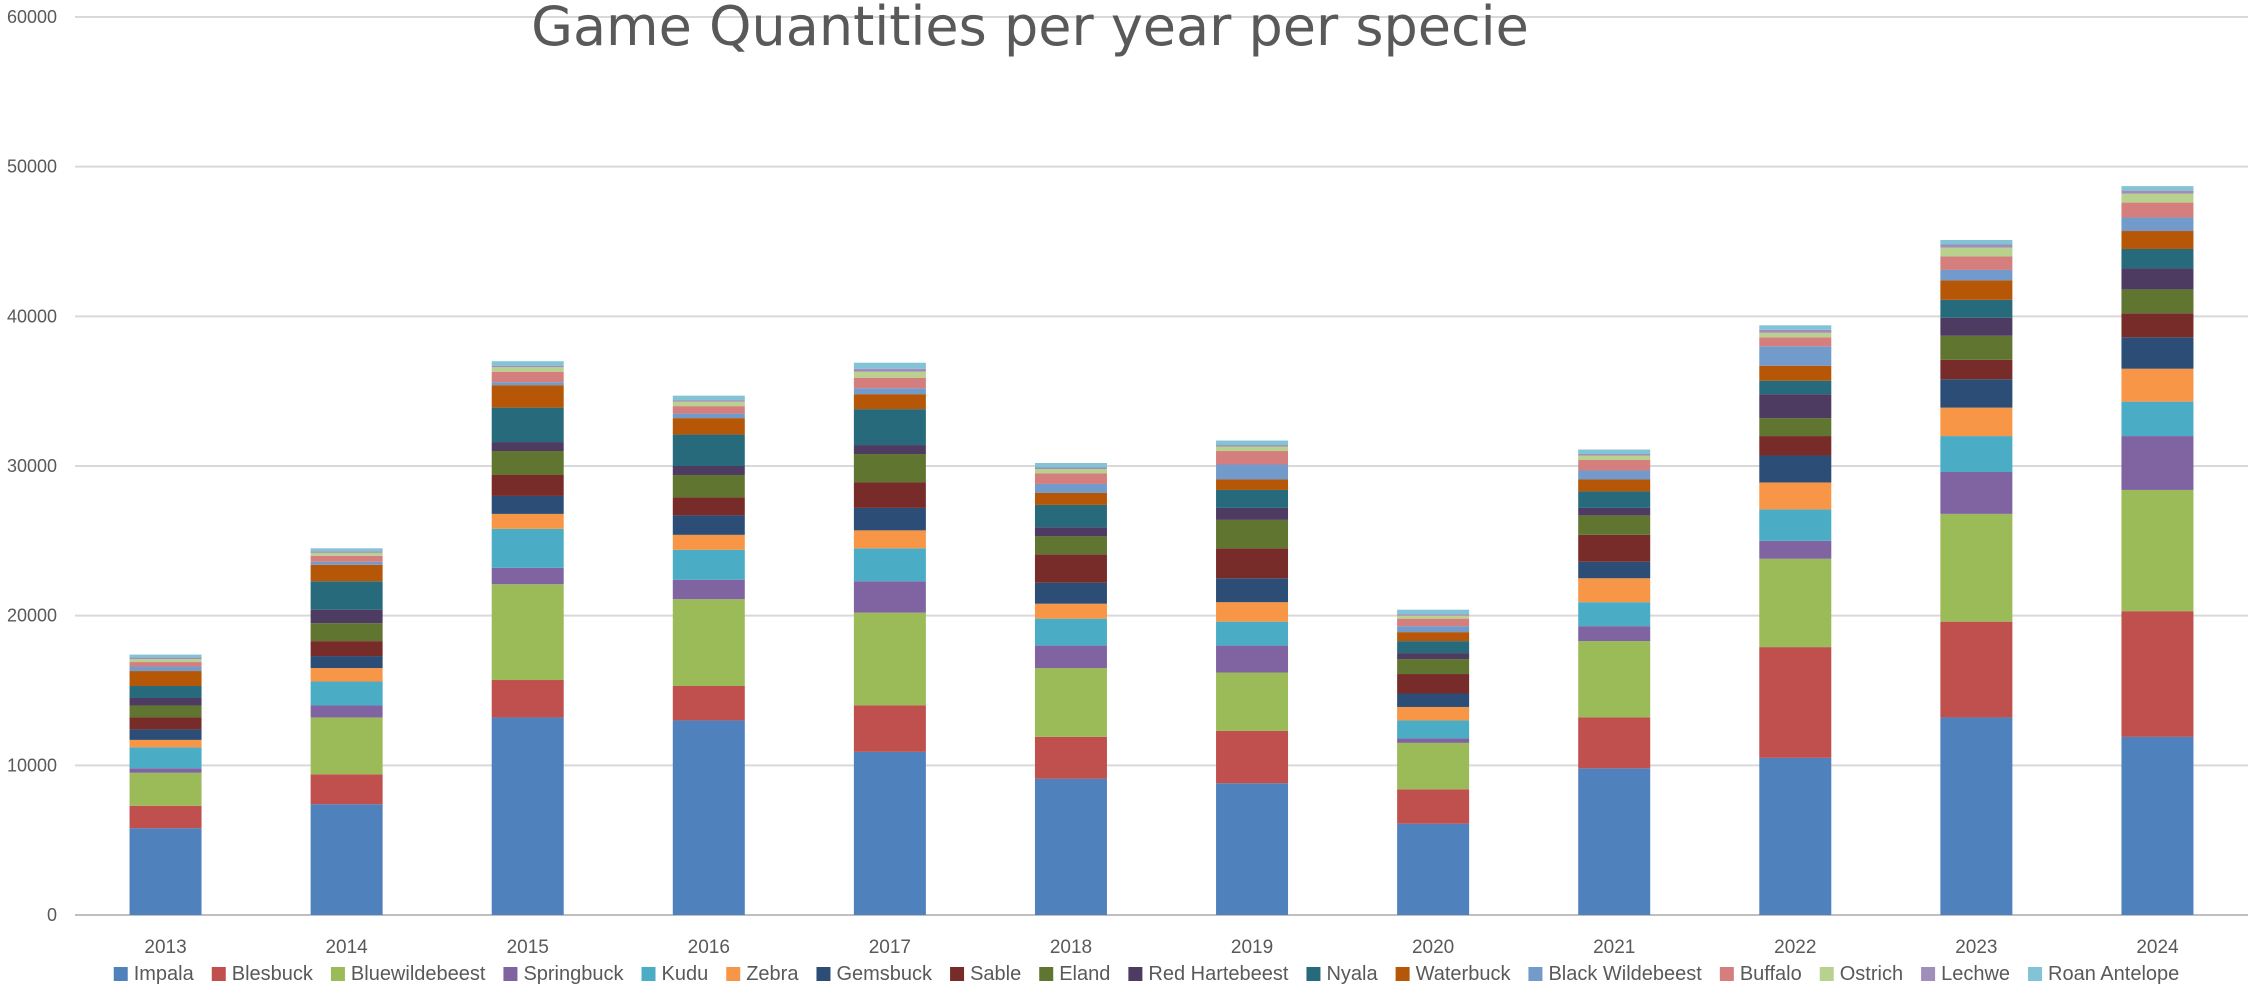  What do you see at coordinates (1084, 974) in the screenshot?
I see `legend-label: Eland` at bounding box center [1084, 974].